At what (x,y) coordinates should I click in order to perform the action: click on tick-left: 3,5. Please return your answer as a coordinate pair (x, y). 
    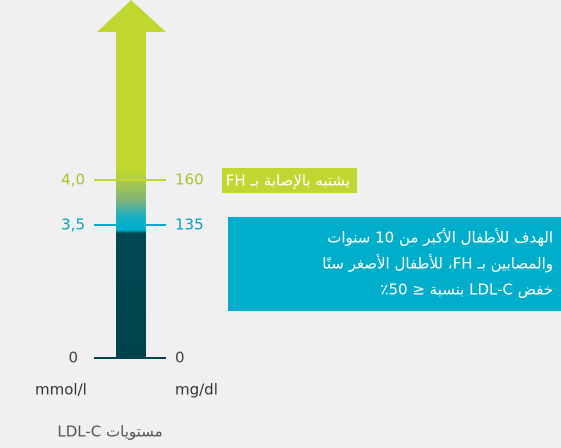
    Looking at the image, I should click on (73, 225).